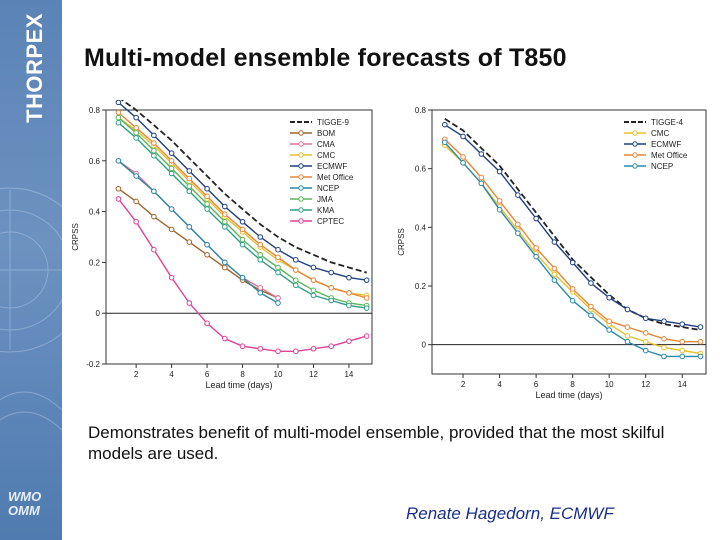  Describe the element at coordinates (335, 177) in the screenshot. I see `left-legend-label-met-office: Met Office` at that location.